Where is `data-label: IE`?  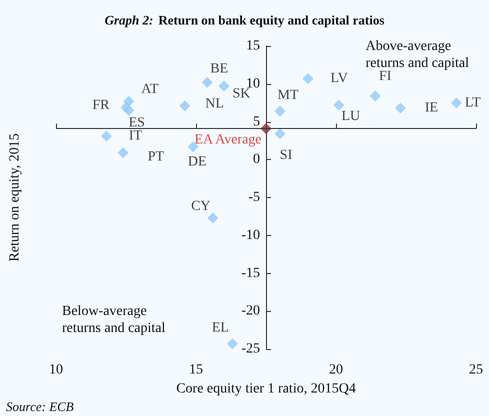
data-label: IE is located at coordinates (431, 108).